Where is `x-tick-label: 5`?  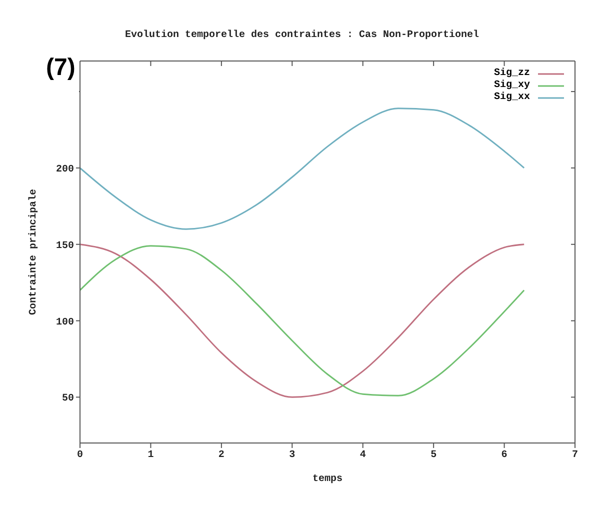 x-tick-label: 5 is located at coordinates (433, 456).